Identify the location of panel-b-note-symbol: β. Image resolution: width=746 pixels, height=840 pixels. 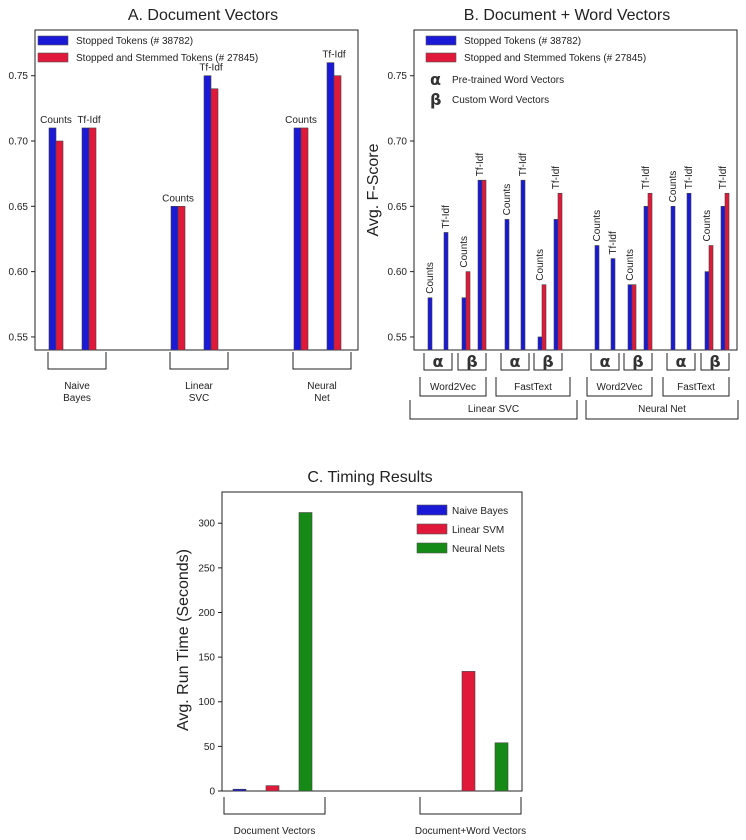
(435, 99).